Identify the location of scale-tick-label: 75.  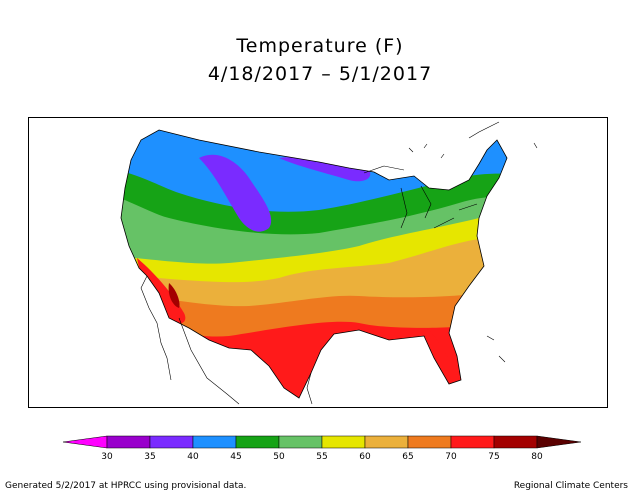
(493, 457).